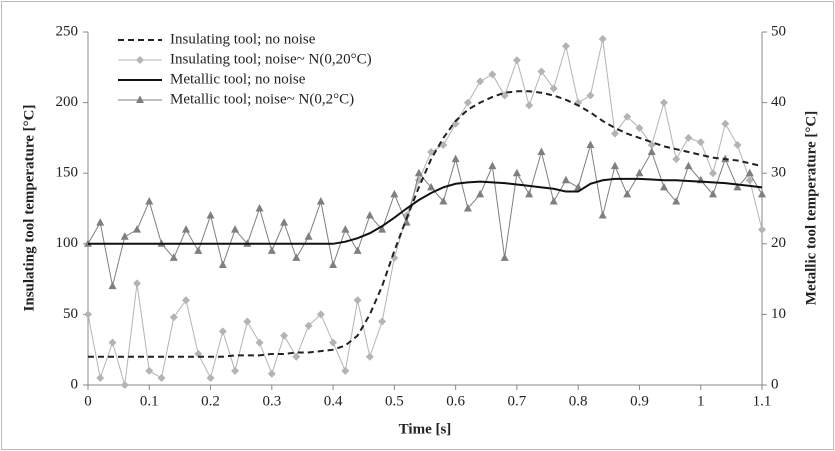  I want to click on x-tick-label: 0.9, so click(639, 401).